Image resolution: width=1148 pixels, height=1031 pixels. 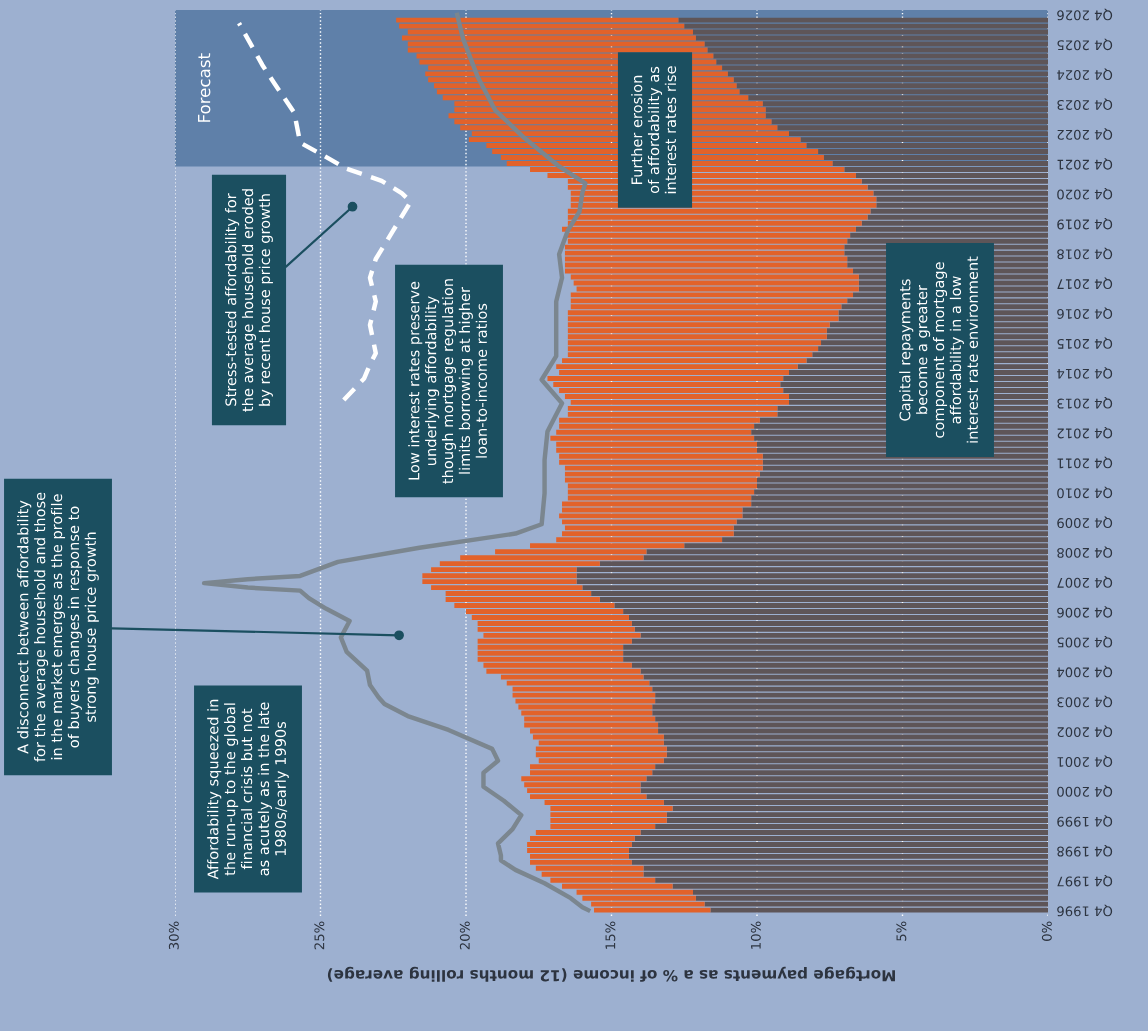 What do you see at coordinates (1085, 880) in the screenshot?
I see `y-tick-label: Q4 1997` at bounding box center [1085, 880].